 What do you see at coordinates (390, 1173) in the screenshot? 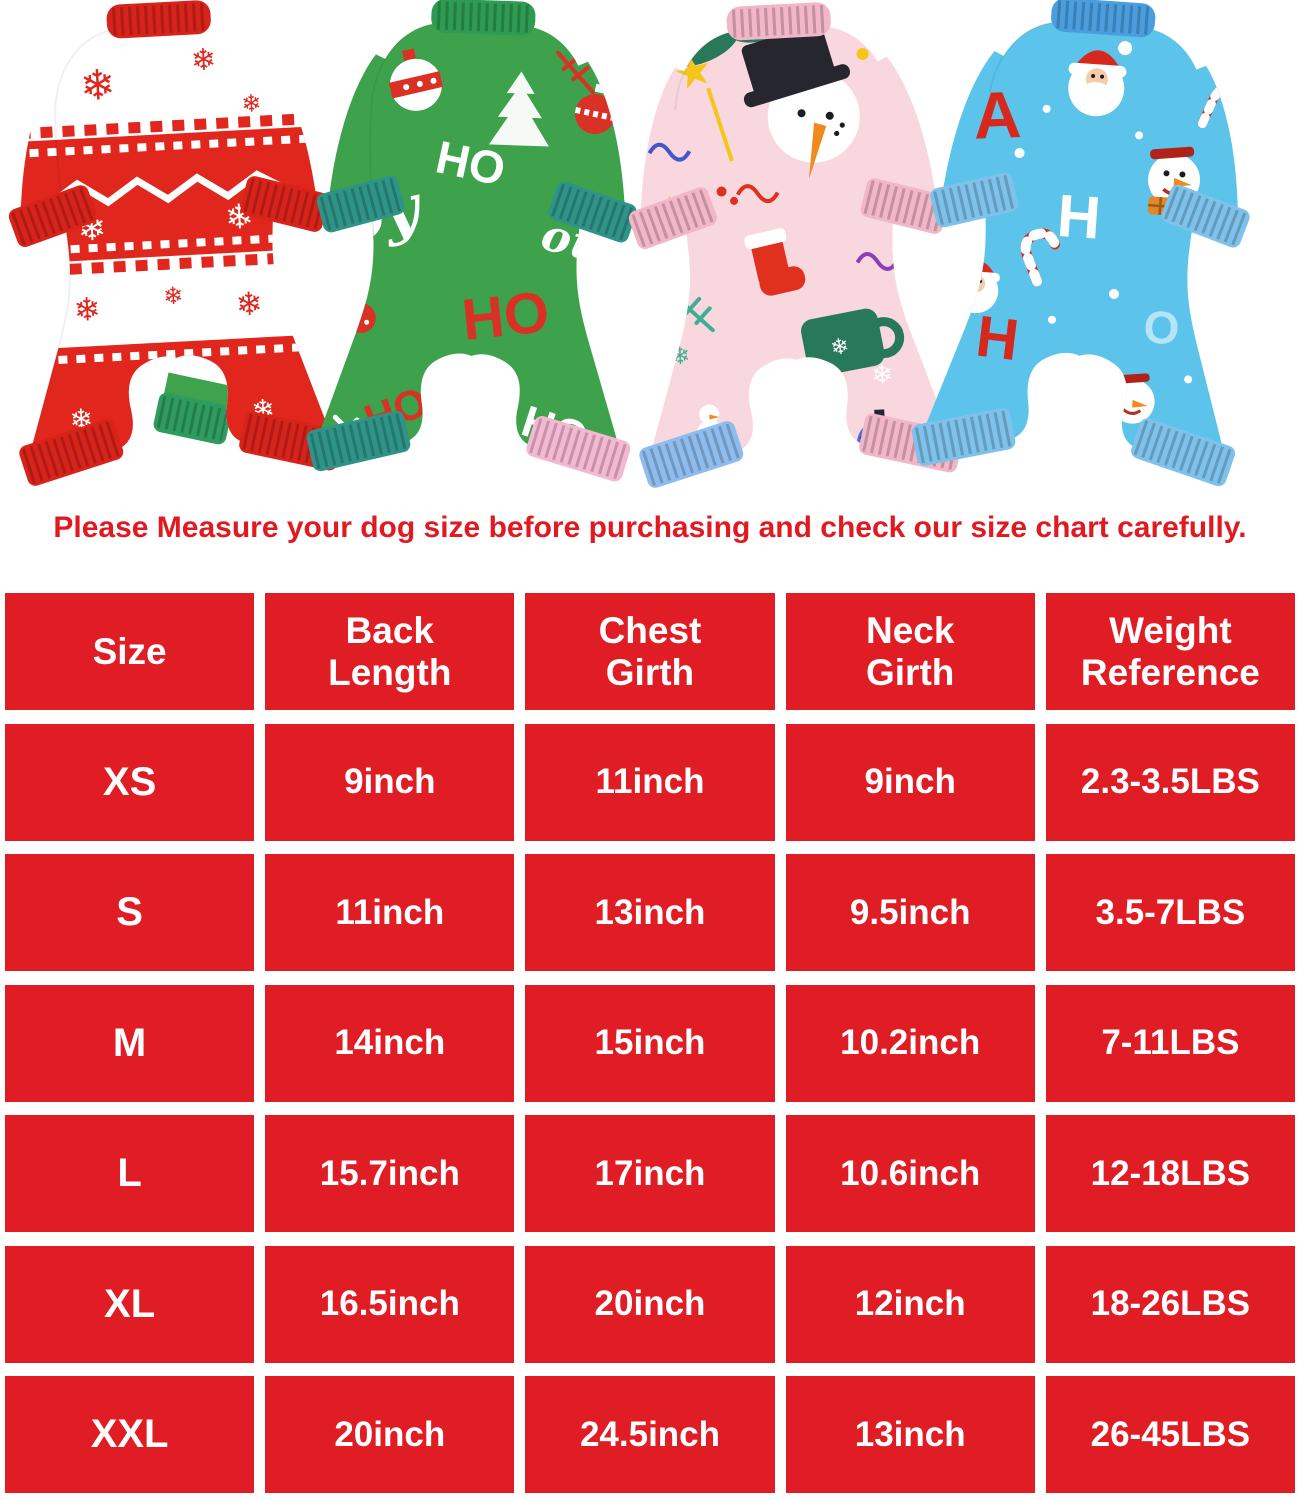
I see `cell-l-back-length: 15.7inch` at bounding box center [390, 1173].